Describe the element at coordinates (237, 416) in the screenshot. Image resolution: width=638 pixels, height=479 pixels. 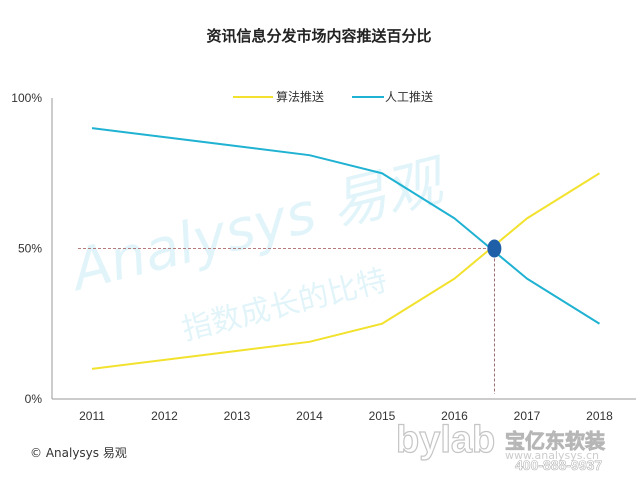
I see `x-tick-label: 2013` at that location.